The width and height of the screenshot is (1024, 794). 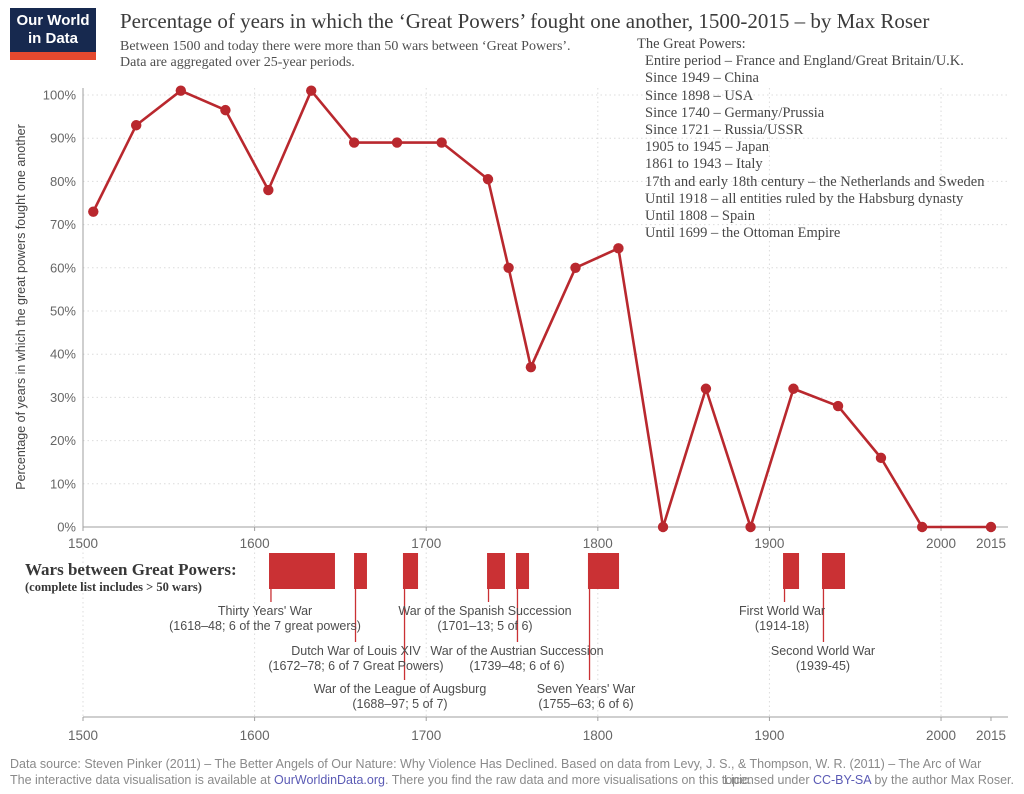 I want to click on owid-logo-line2: in Data, so click(x=52, y=38).